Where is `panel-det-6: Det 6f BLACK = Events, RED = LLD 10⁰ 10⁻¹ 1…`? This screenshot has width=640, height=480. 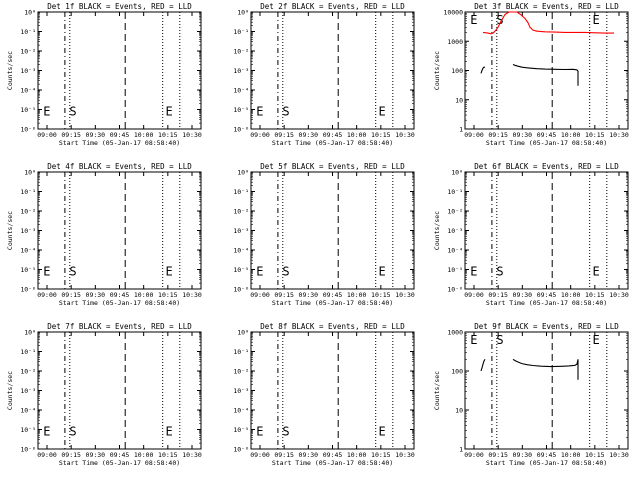 panel-det-6: Det 6f BLACK = Events, RED = LLD 10⁰ 10⁻¹ 1… is located at coordinates (531, 234).